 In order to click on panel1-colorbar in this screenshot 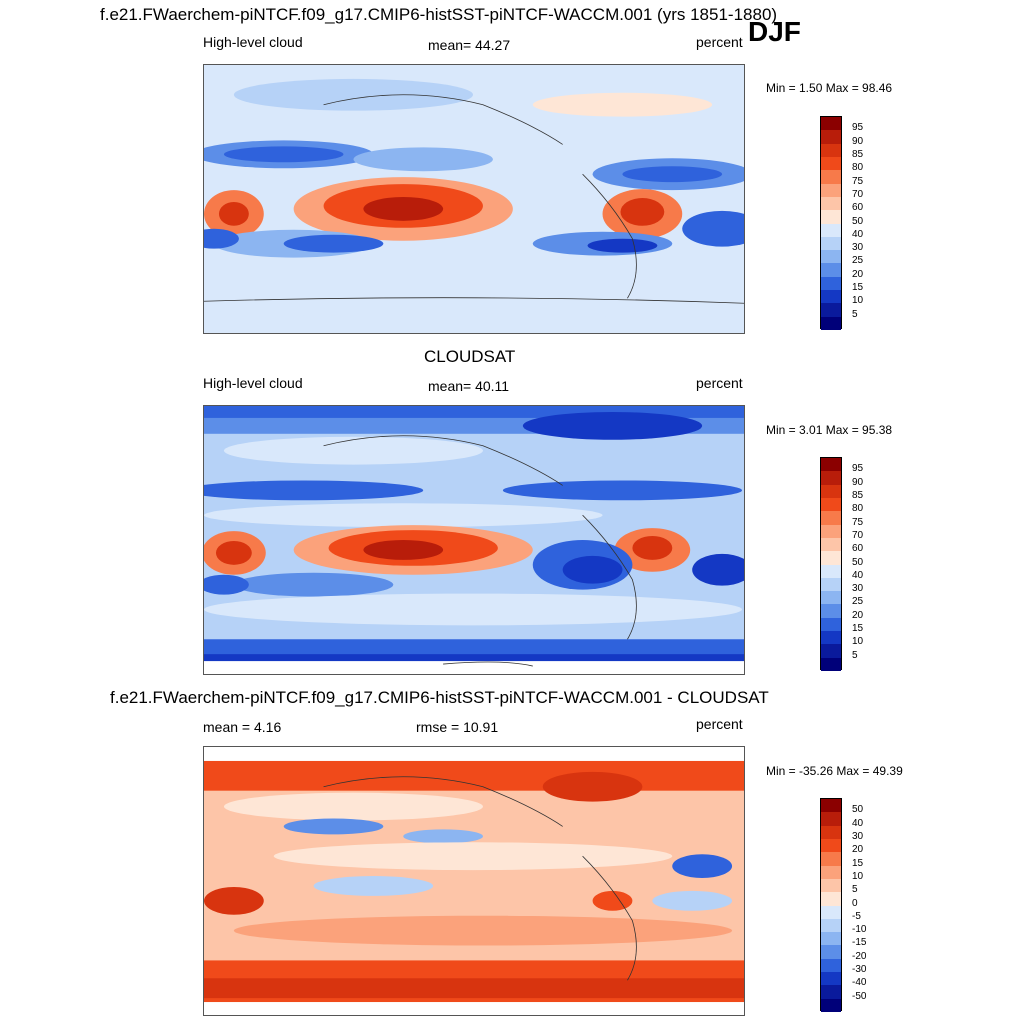, I will do `click(831, 223)`.